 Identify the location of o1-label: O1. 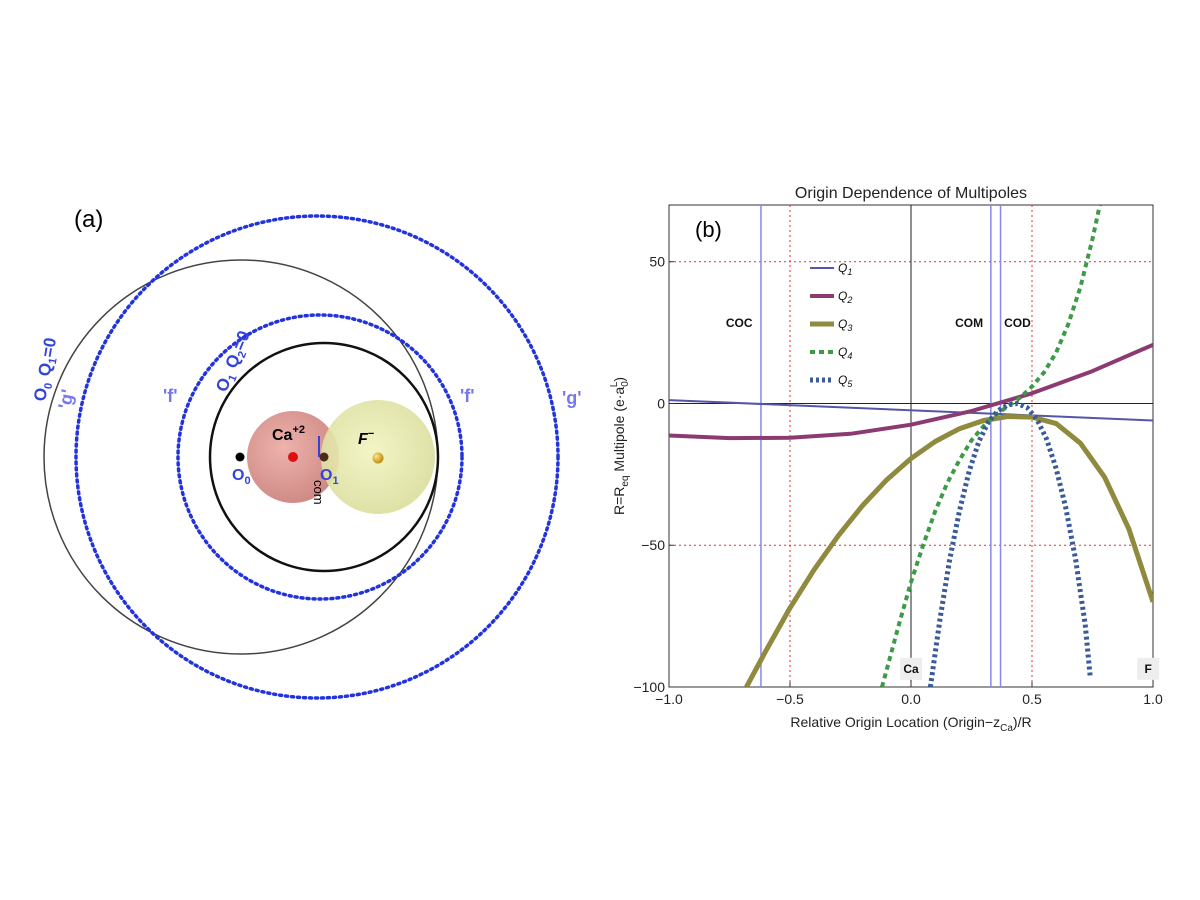
(329, 477).